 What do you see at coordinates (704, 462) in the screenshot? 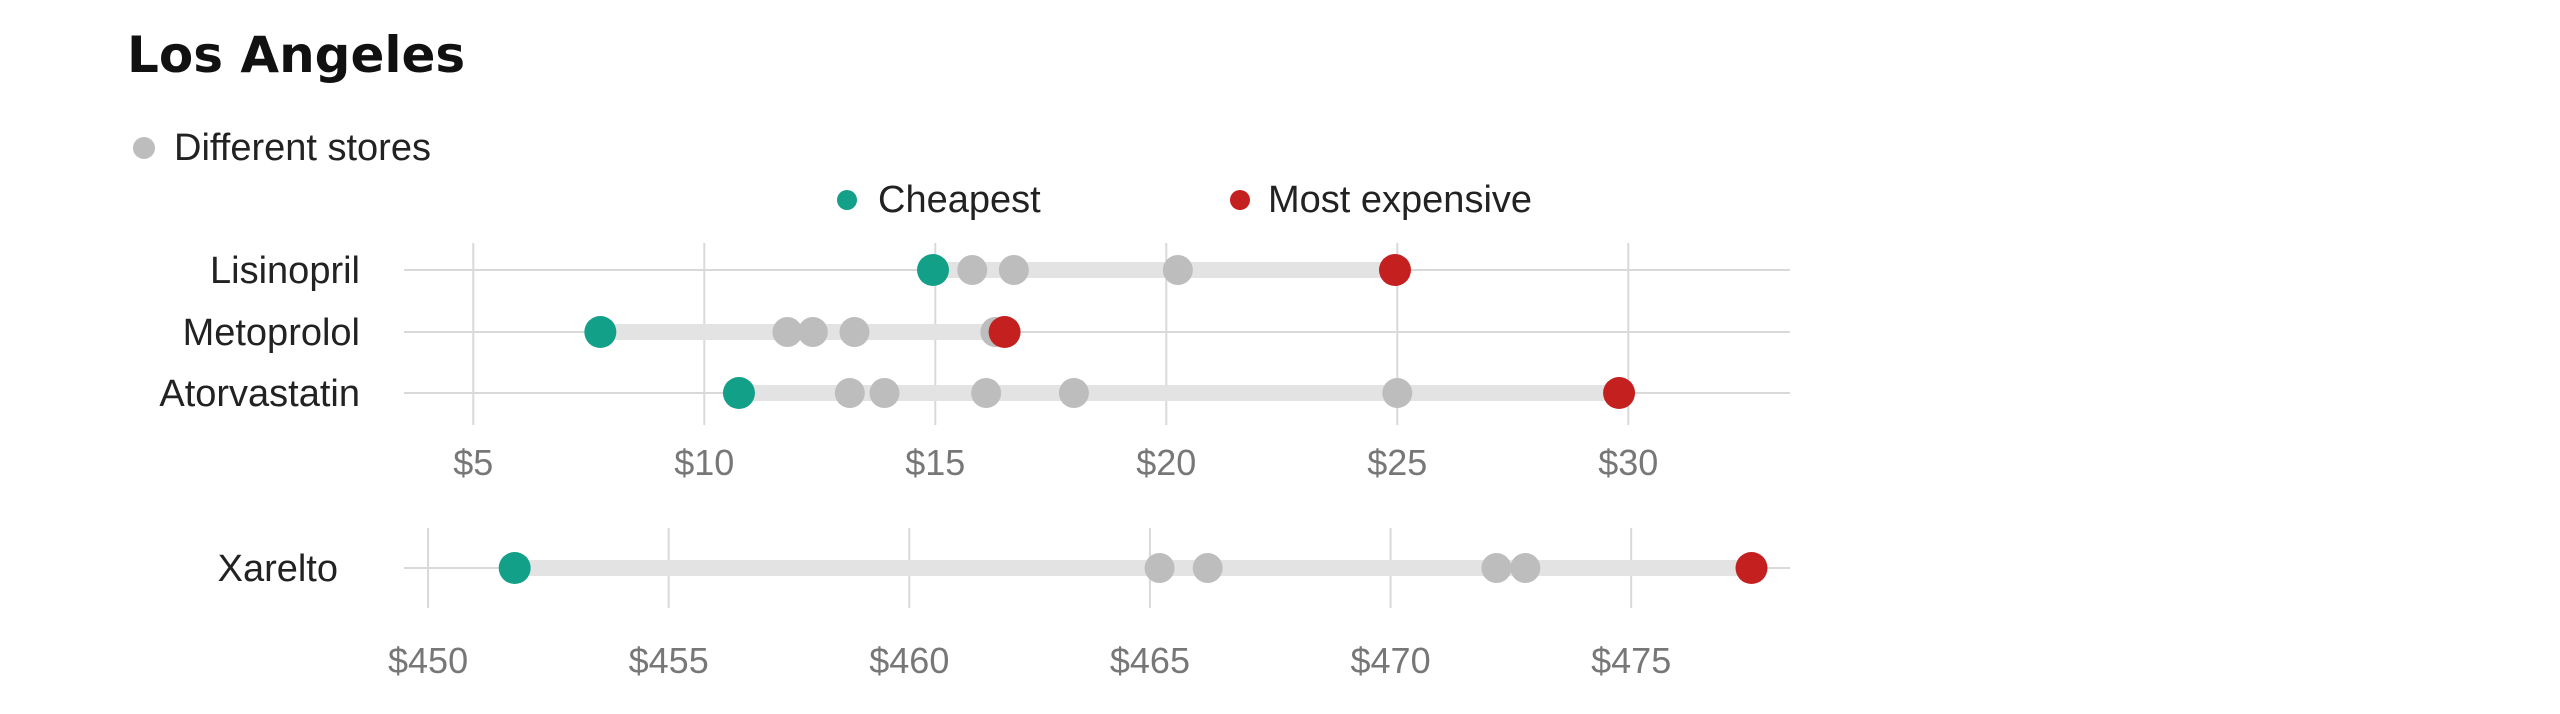
I see `x-tick-label: $10` at bounding box center [704, 462].